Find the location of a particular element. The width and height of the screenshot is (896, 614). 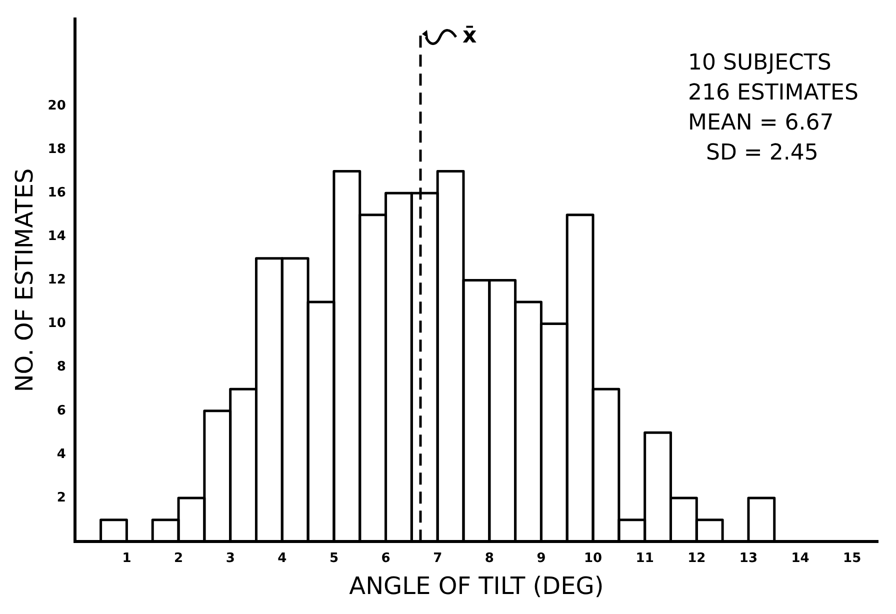

x-tick-label: 2 is located at coordinates (179, 558).